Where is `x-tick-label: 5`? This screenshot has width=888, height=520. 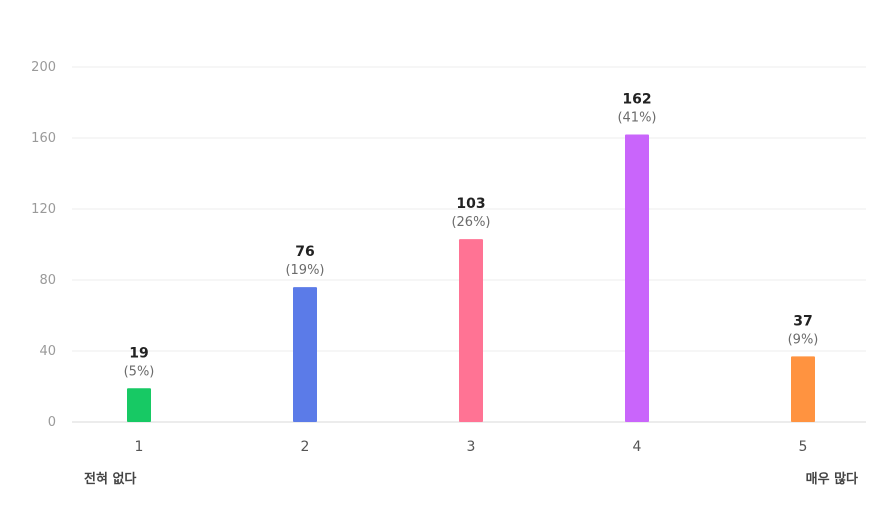 x-tick-label: 5 is located at coordinates (803, 447).